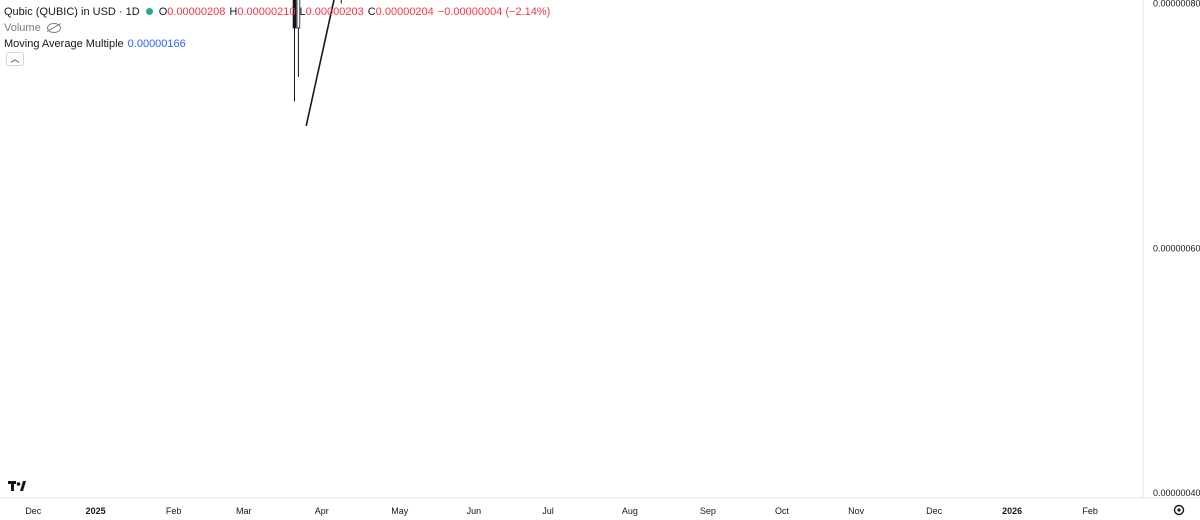 The width and height of the screenshot is (1200, 520). What do you see at coordinates (15, 59) in the screenshot?
I see `chevron-up-icon: ︿` at bounding box center [15, 59].